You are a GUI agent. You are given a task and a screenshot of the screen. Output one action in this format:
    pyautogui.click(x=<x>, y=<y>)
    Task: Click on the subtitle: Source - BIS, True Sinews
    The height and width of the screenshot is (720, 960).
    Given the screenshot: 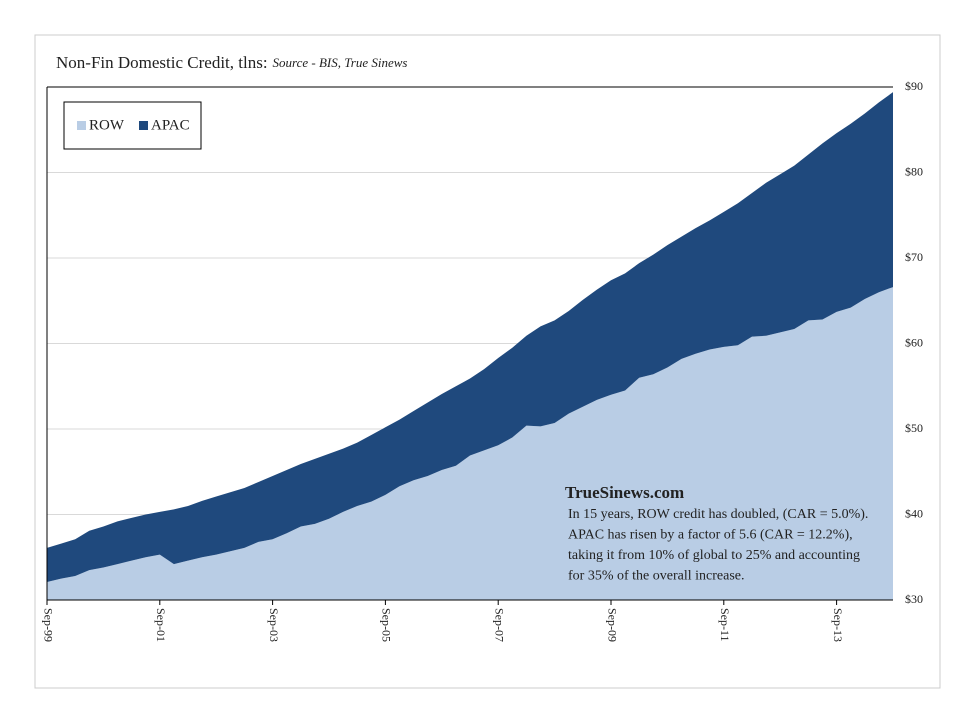 What is the action you would take?
    pyautogui.click(x=340, y=62)
    